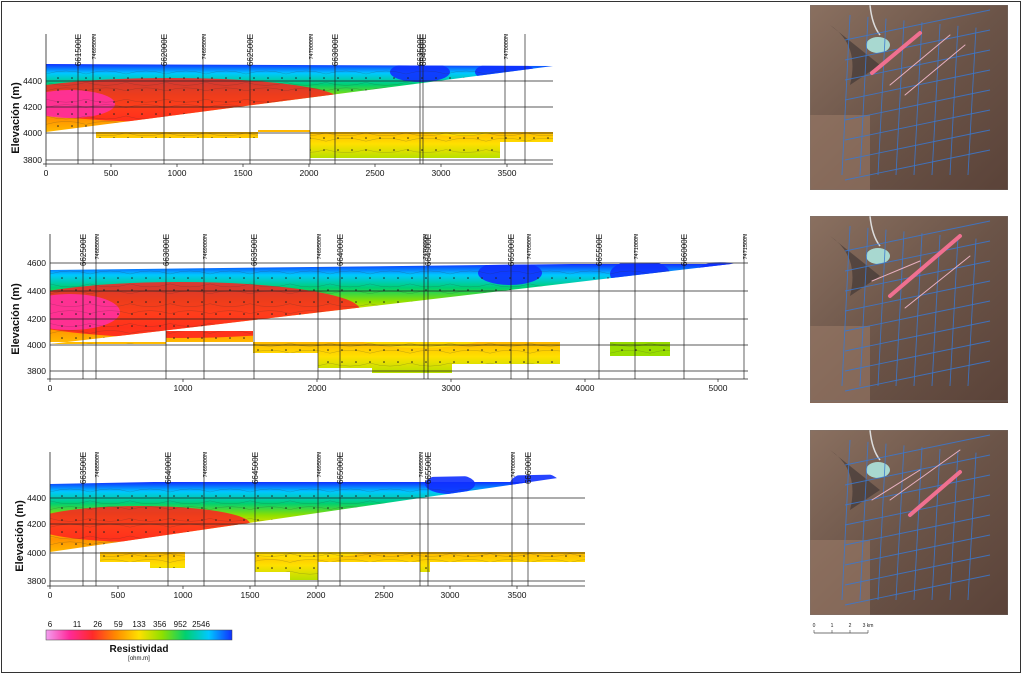 The width and height of the screenshot is (1024, 676). I want to click on coordinate-label: 662000E, so click(164, 50).